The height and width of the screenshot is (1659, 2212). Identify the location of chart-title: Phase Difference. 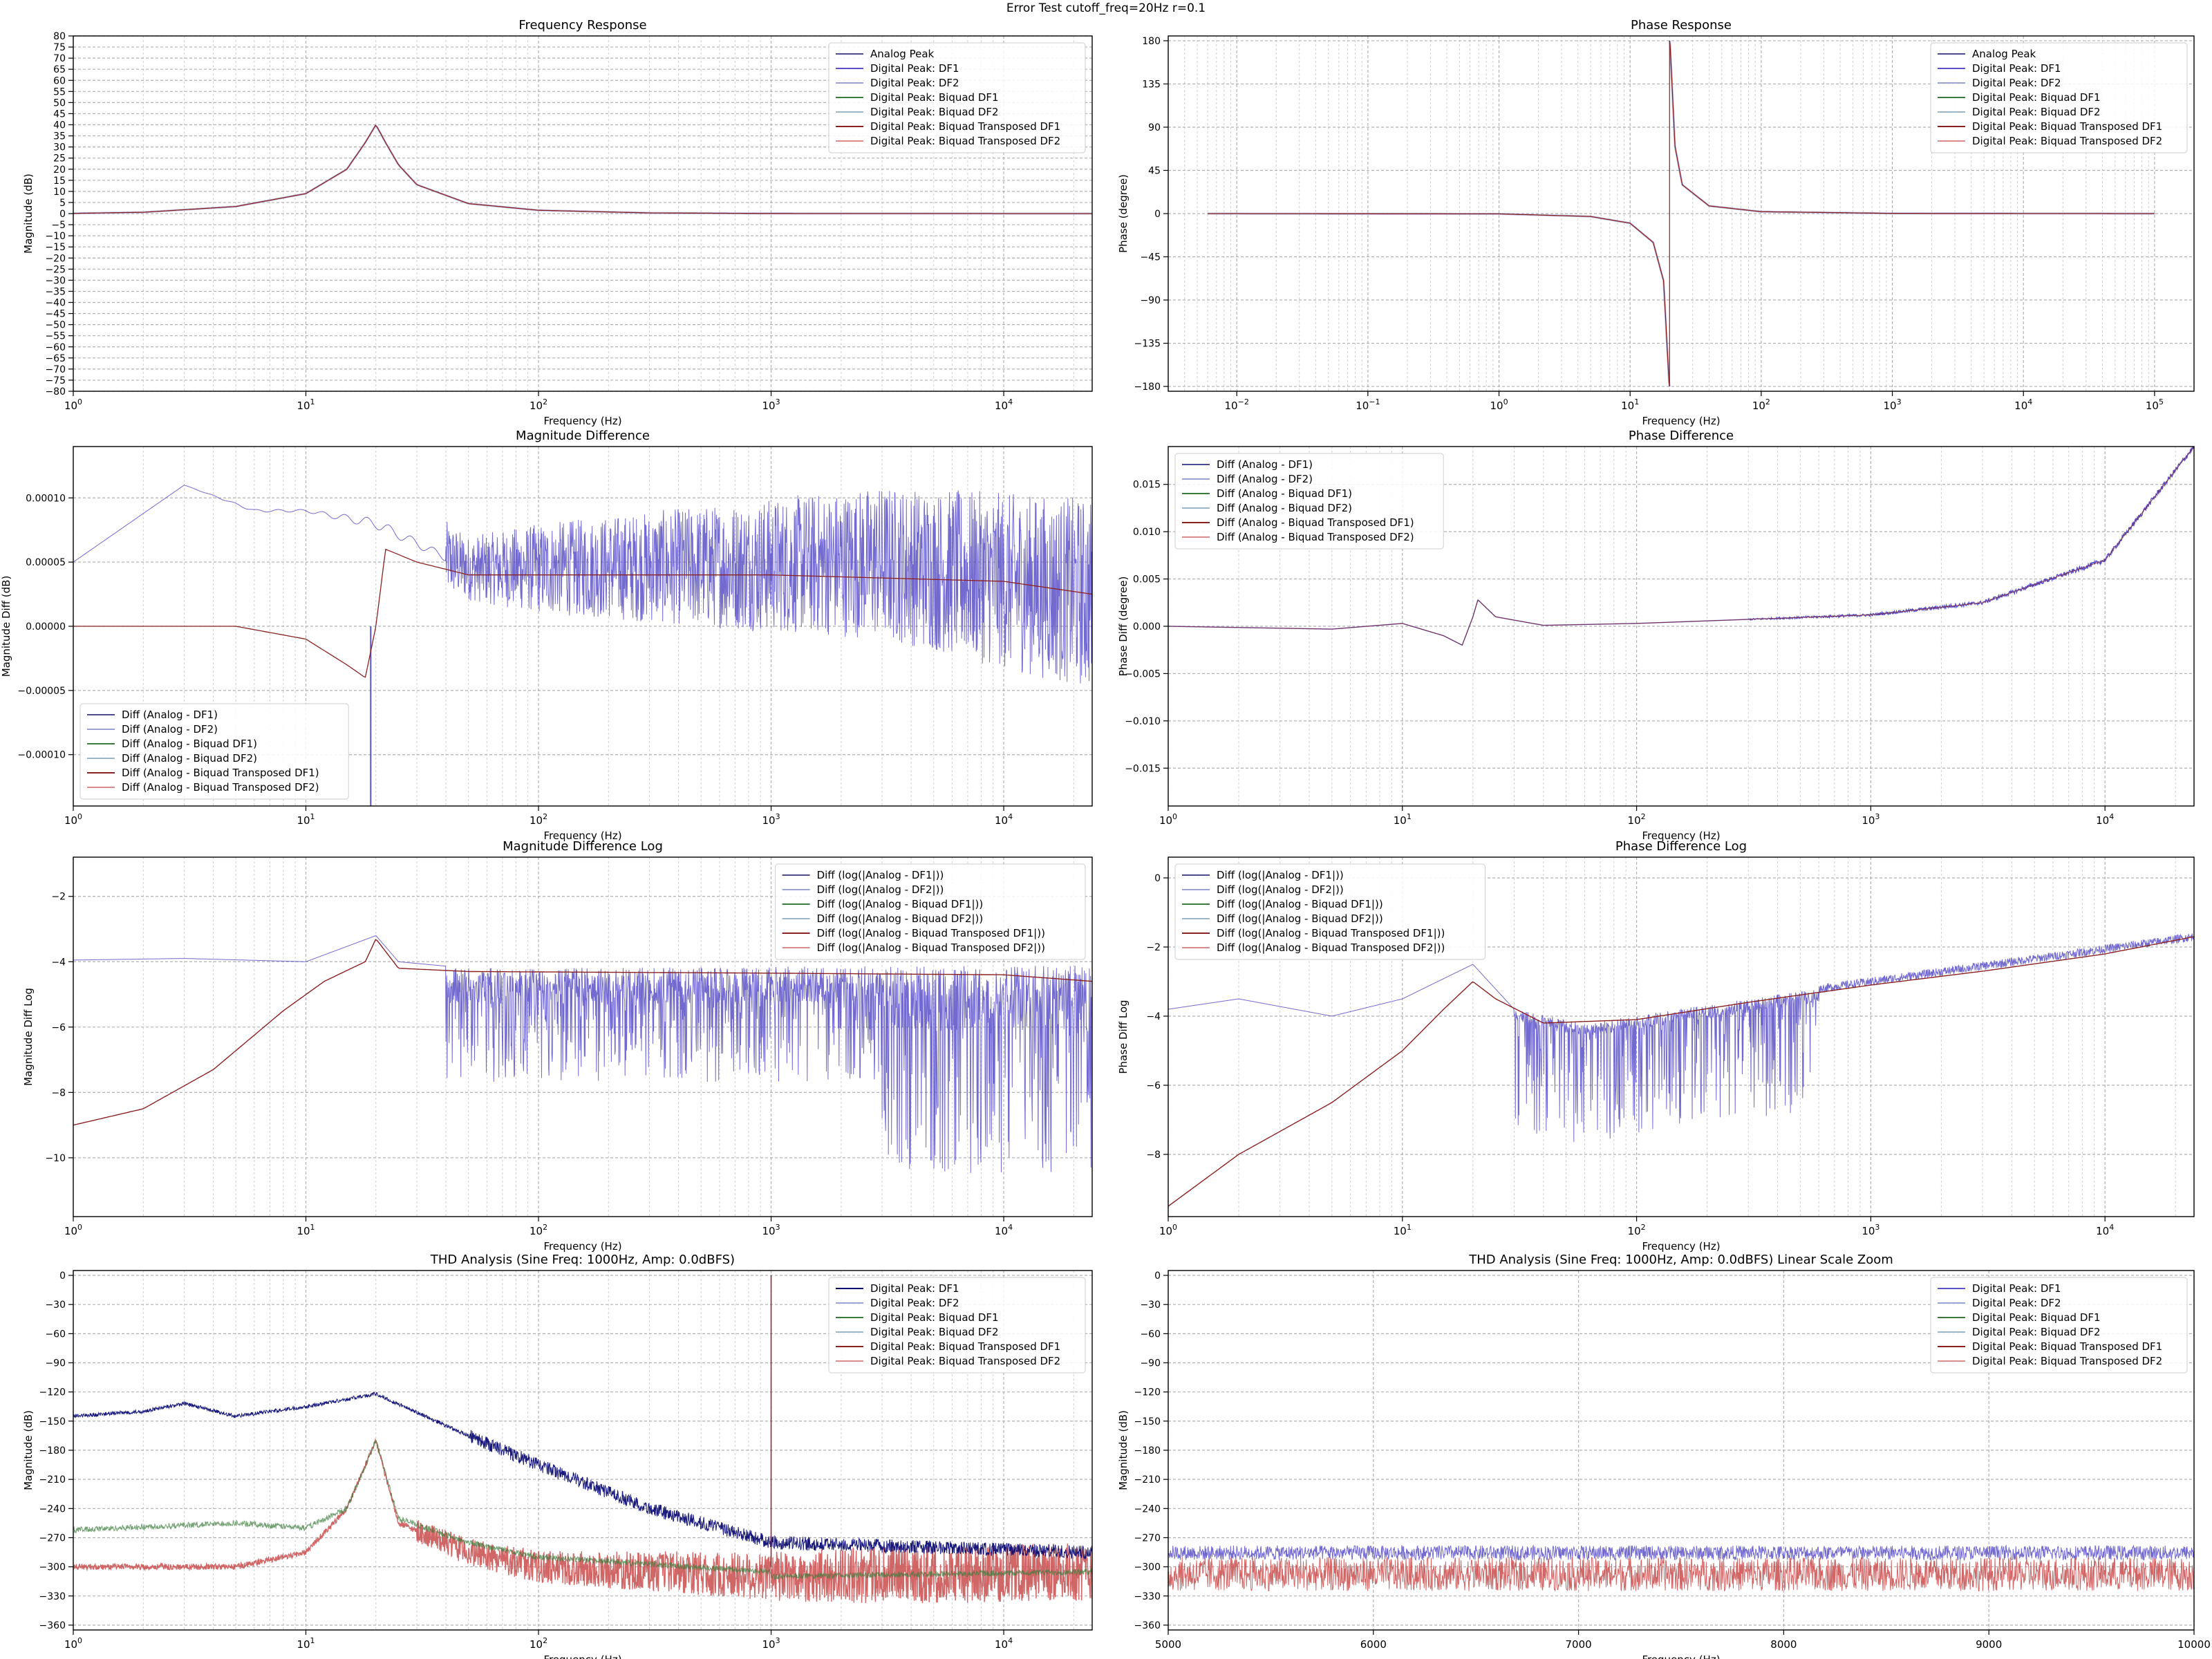
(1681, 436).